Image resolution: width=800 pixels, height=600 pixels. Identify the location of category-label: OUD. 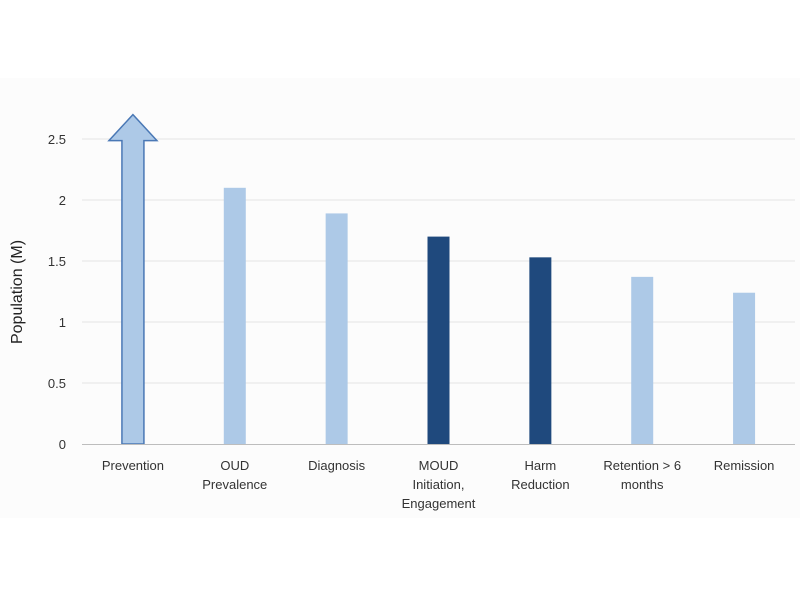
(234, 465).